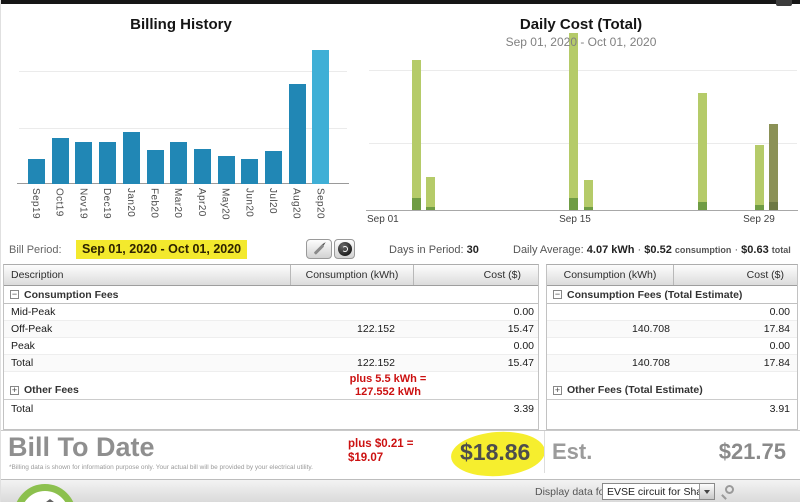 This screenshot has width=800, height=502. What do you see at coordinates (672, 295) in the screenshot?
I see `group-row-consumption-fees-estimate: − Consumption Fees (Total Estimate)` at bounding box center [672, 295].